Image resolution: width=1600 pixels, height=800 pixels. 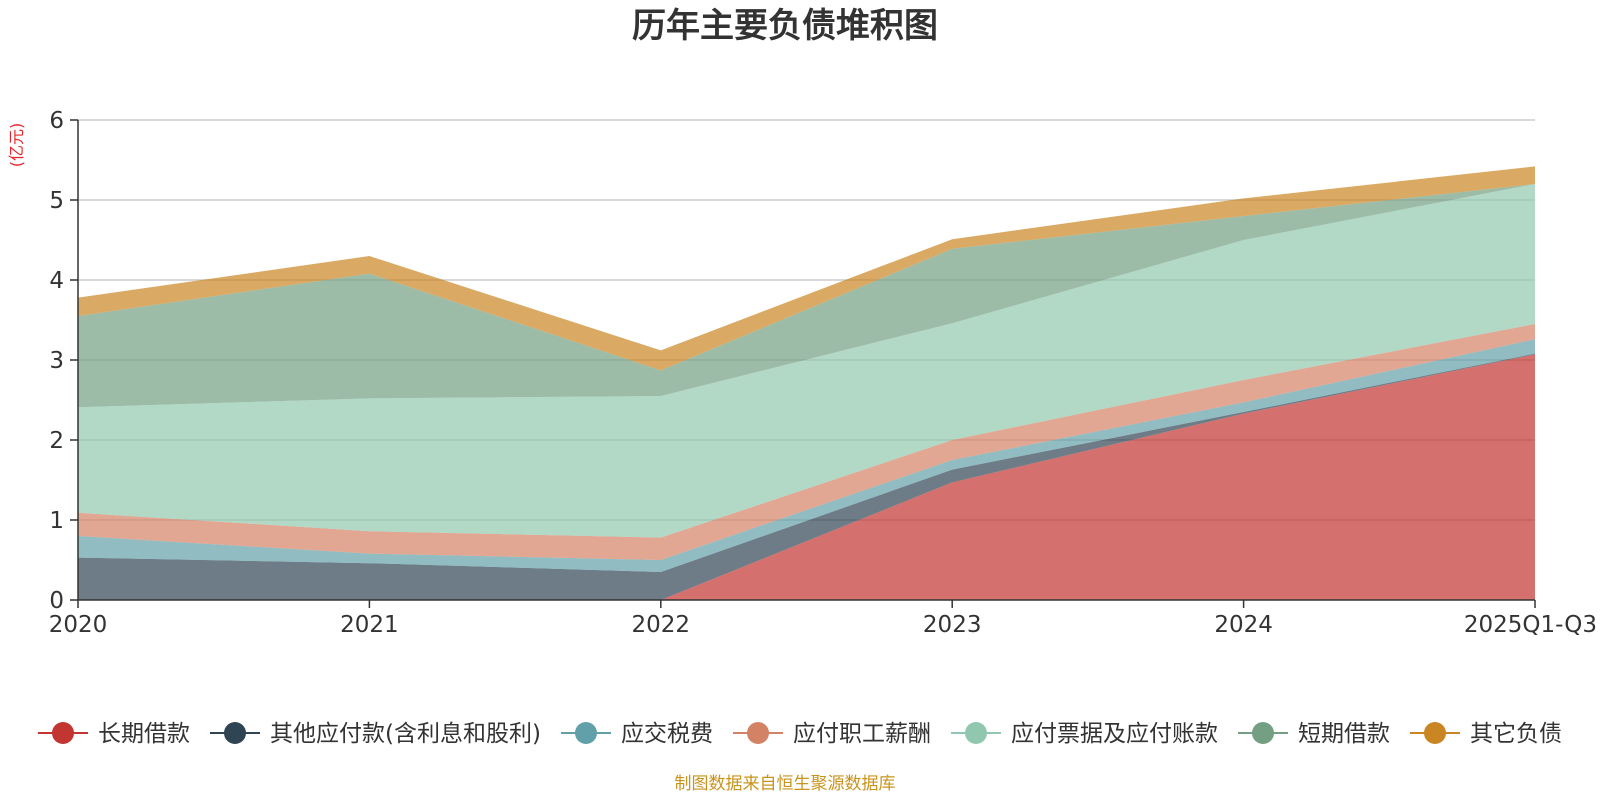 What do you see at coordinates (1530, 625) in the screenshot?
I see `x-tick-label: 2025Q1-Q3` at bounding box center [1530, 625].